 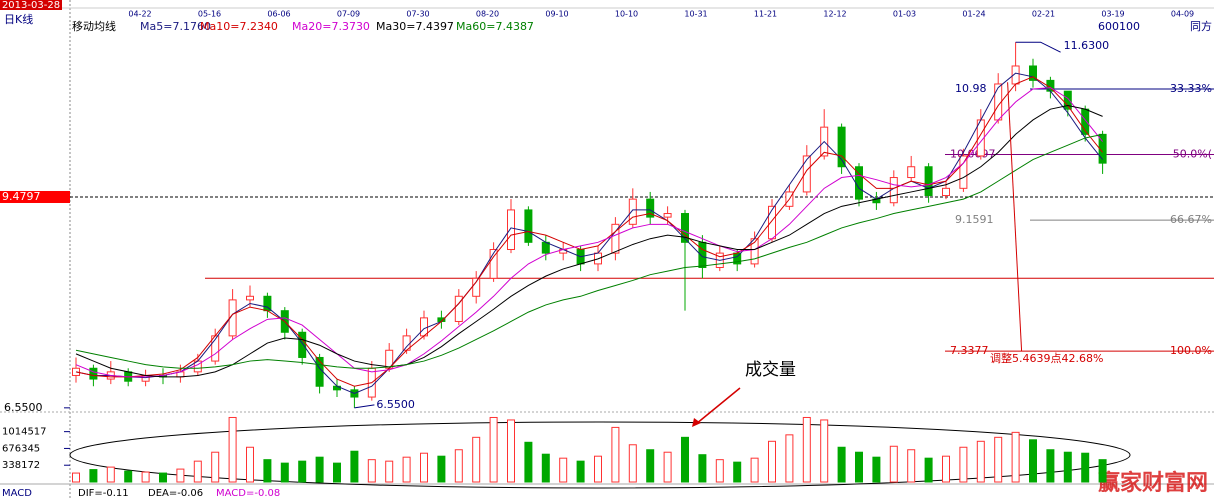 I want to click on x-tick-label: 04-22, so click(x=139, y=14).